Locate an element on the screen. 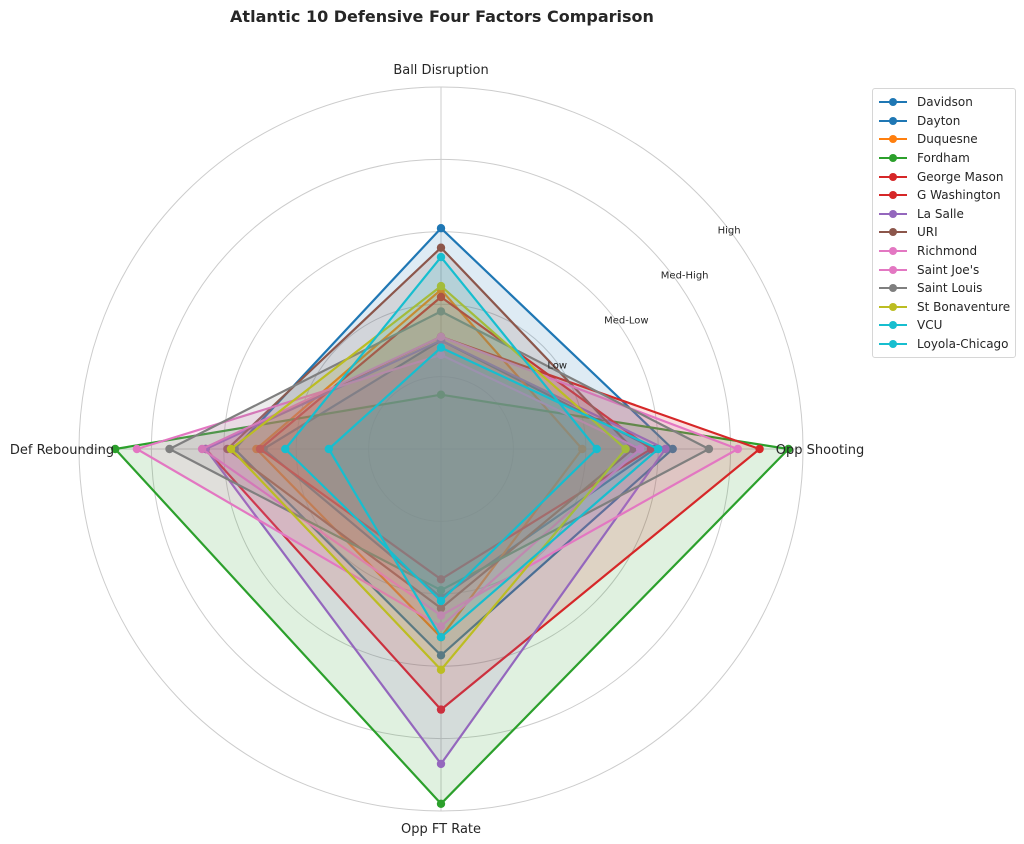  legend-item: La Salle is located at coordinates (944, 214).